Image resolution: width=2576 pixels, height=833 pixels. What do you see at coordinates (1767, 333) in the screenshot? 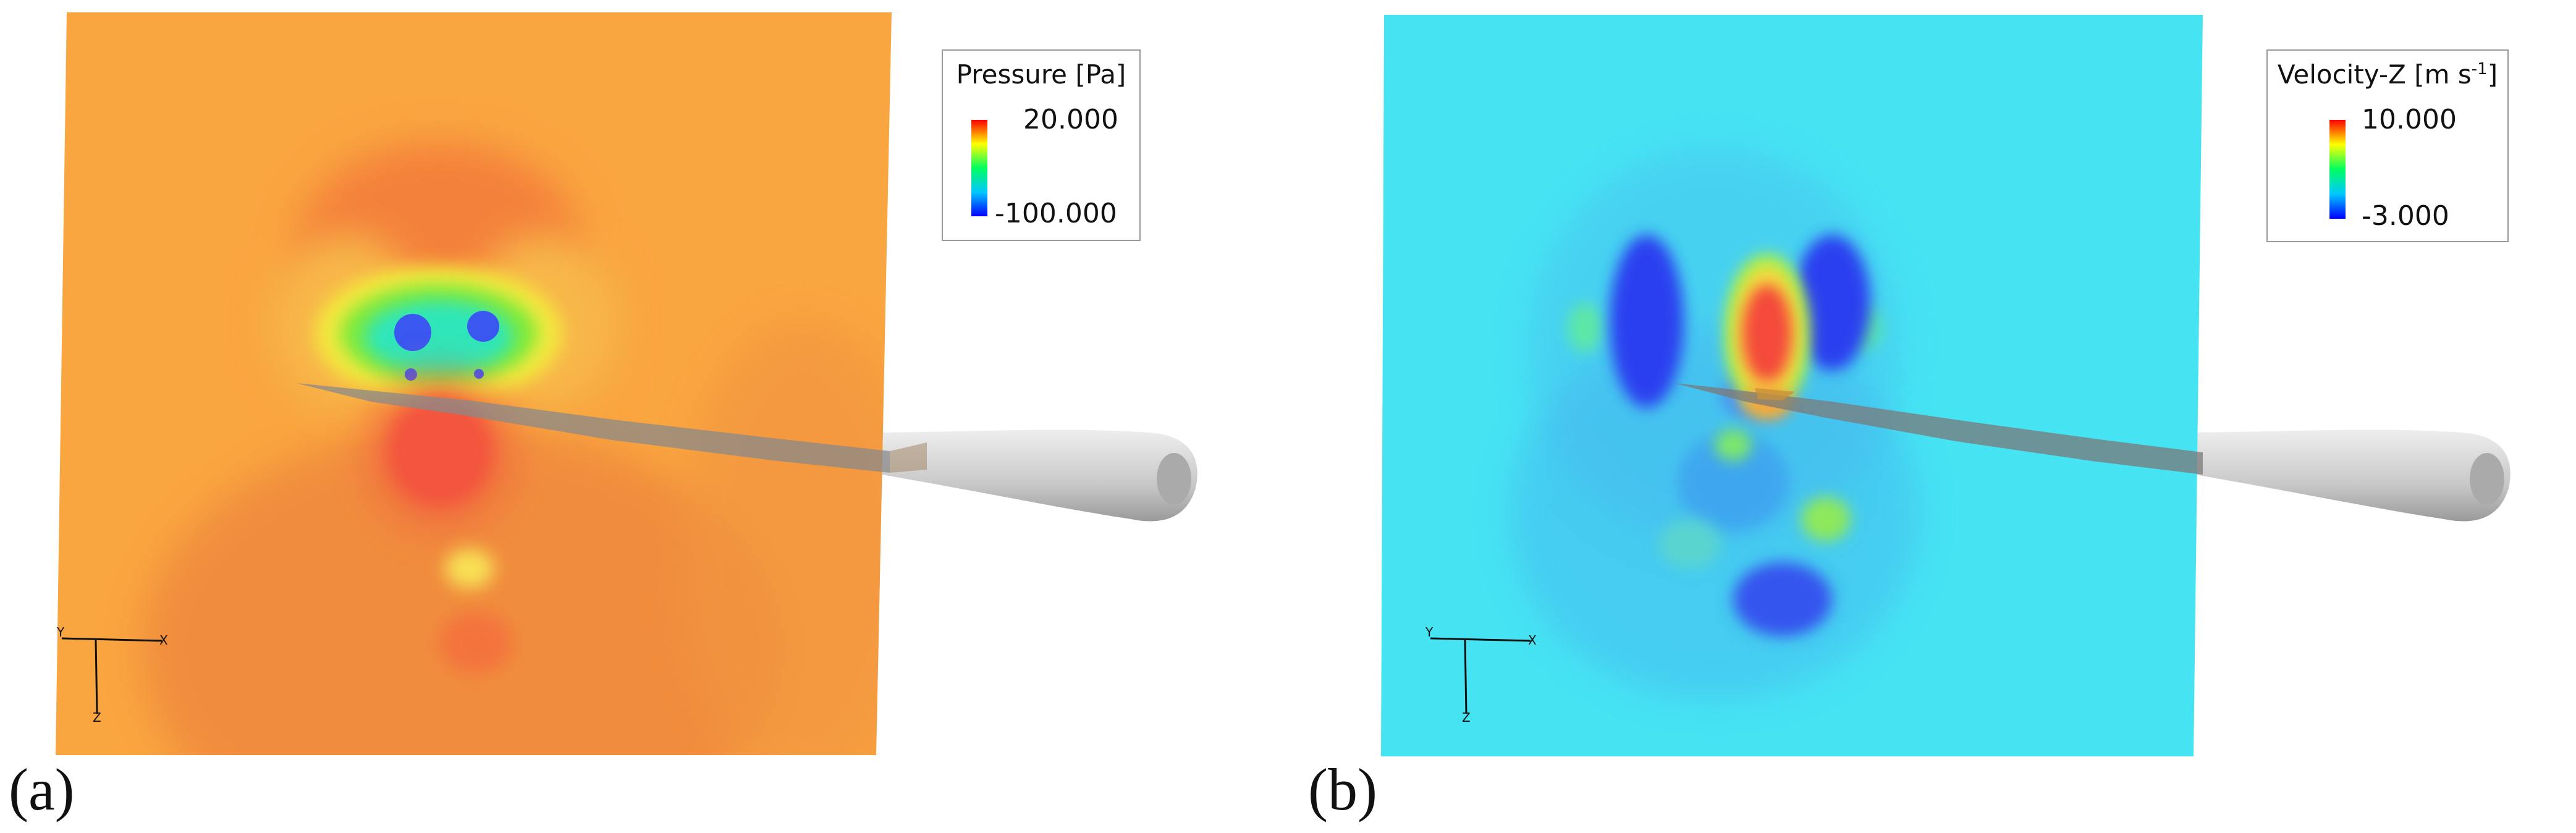
I see `upwash-core` at bounding box center [1767, 333].